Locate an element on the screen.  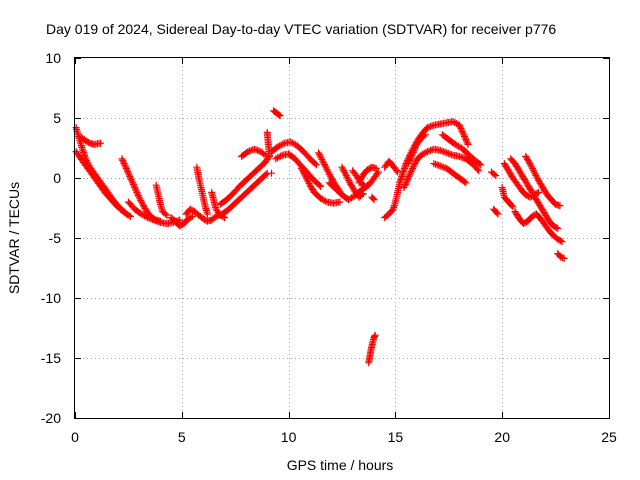
y-axis-label: SDTVAR / TECUs is located at coordinates (14, 238).